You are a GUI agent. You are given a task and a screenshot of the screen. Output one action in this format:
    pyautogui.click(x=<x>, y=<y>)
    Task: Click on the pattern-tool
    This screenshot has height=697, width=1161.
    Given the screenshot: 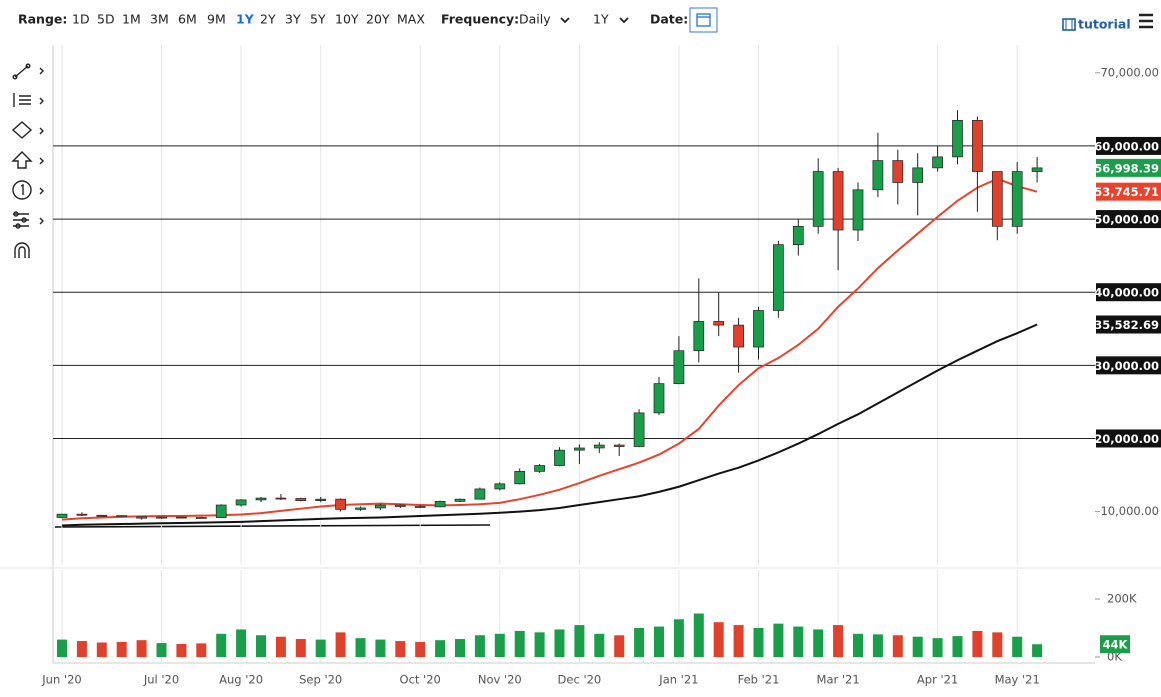 What is the action you would take?
    pyautogui.click(x=28, y=220)
    